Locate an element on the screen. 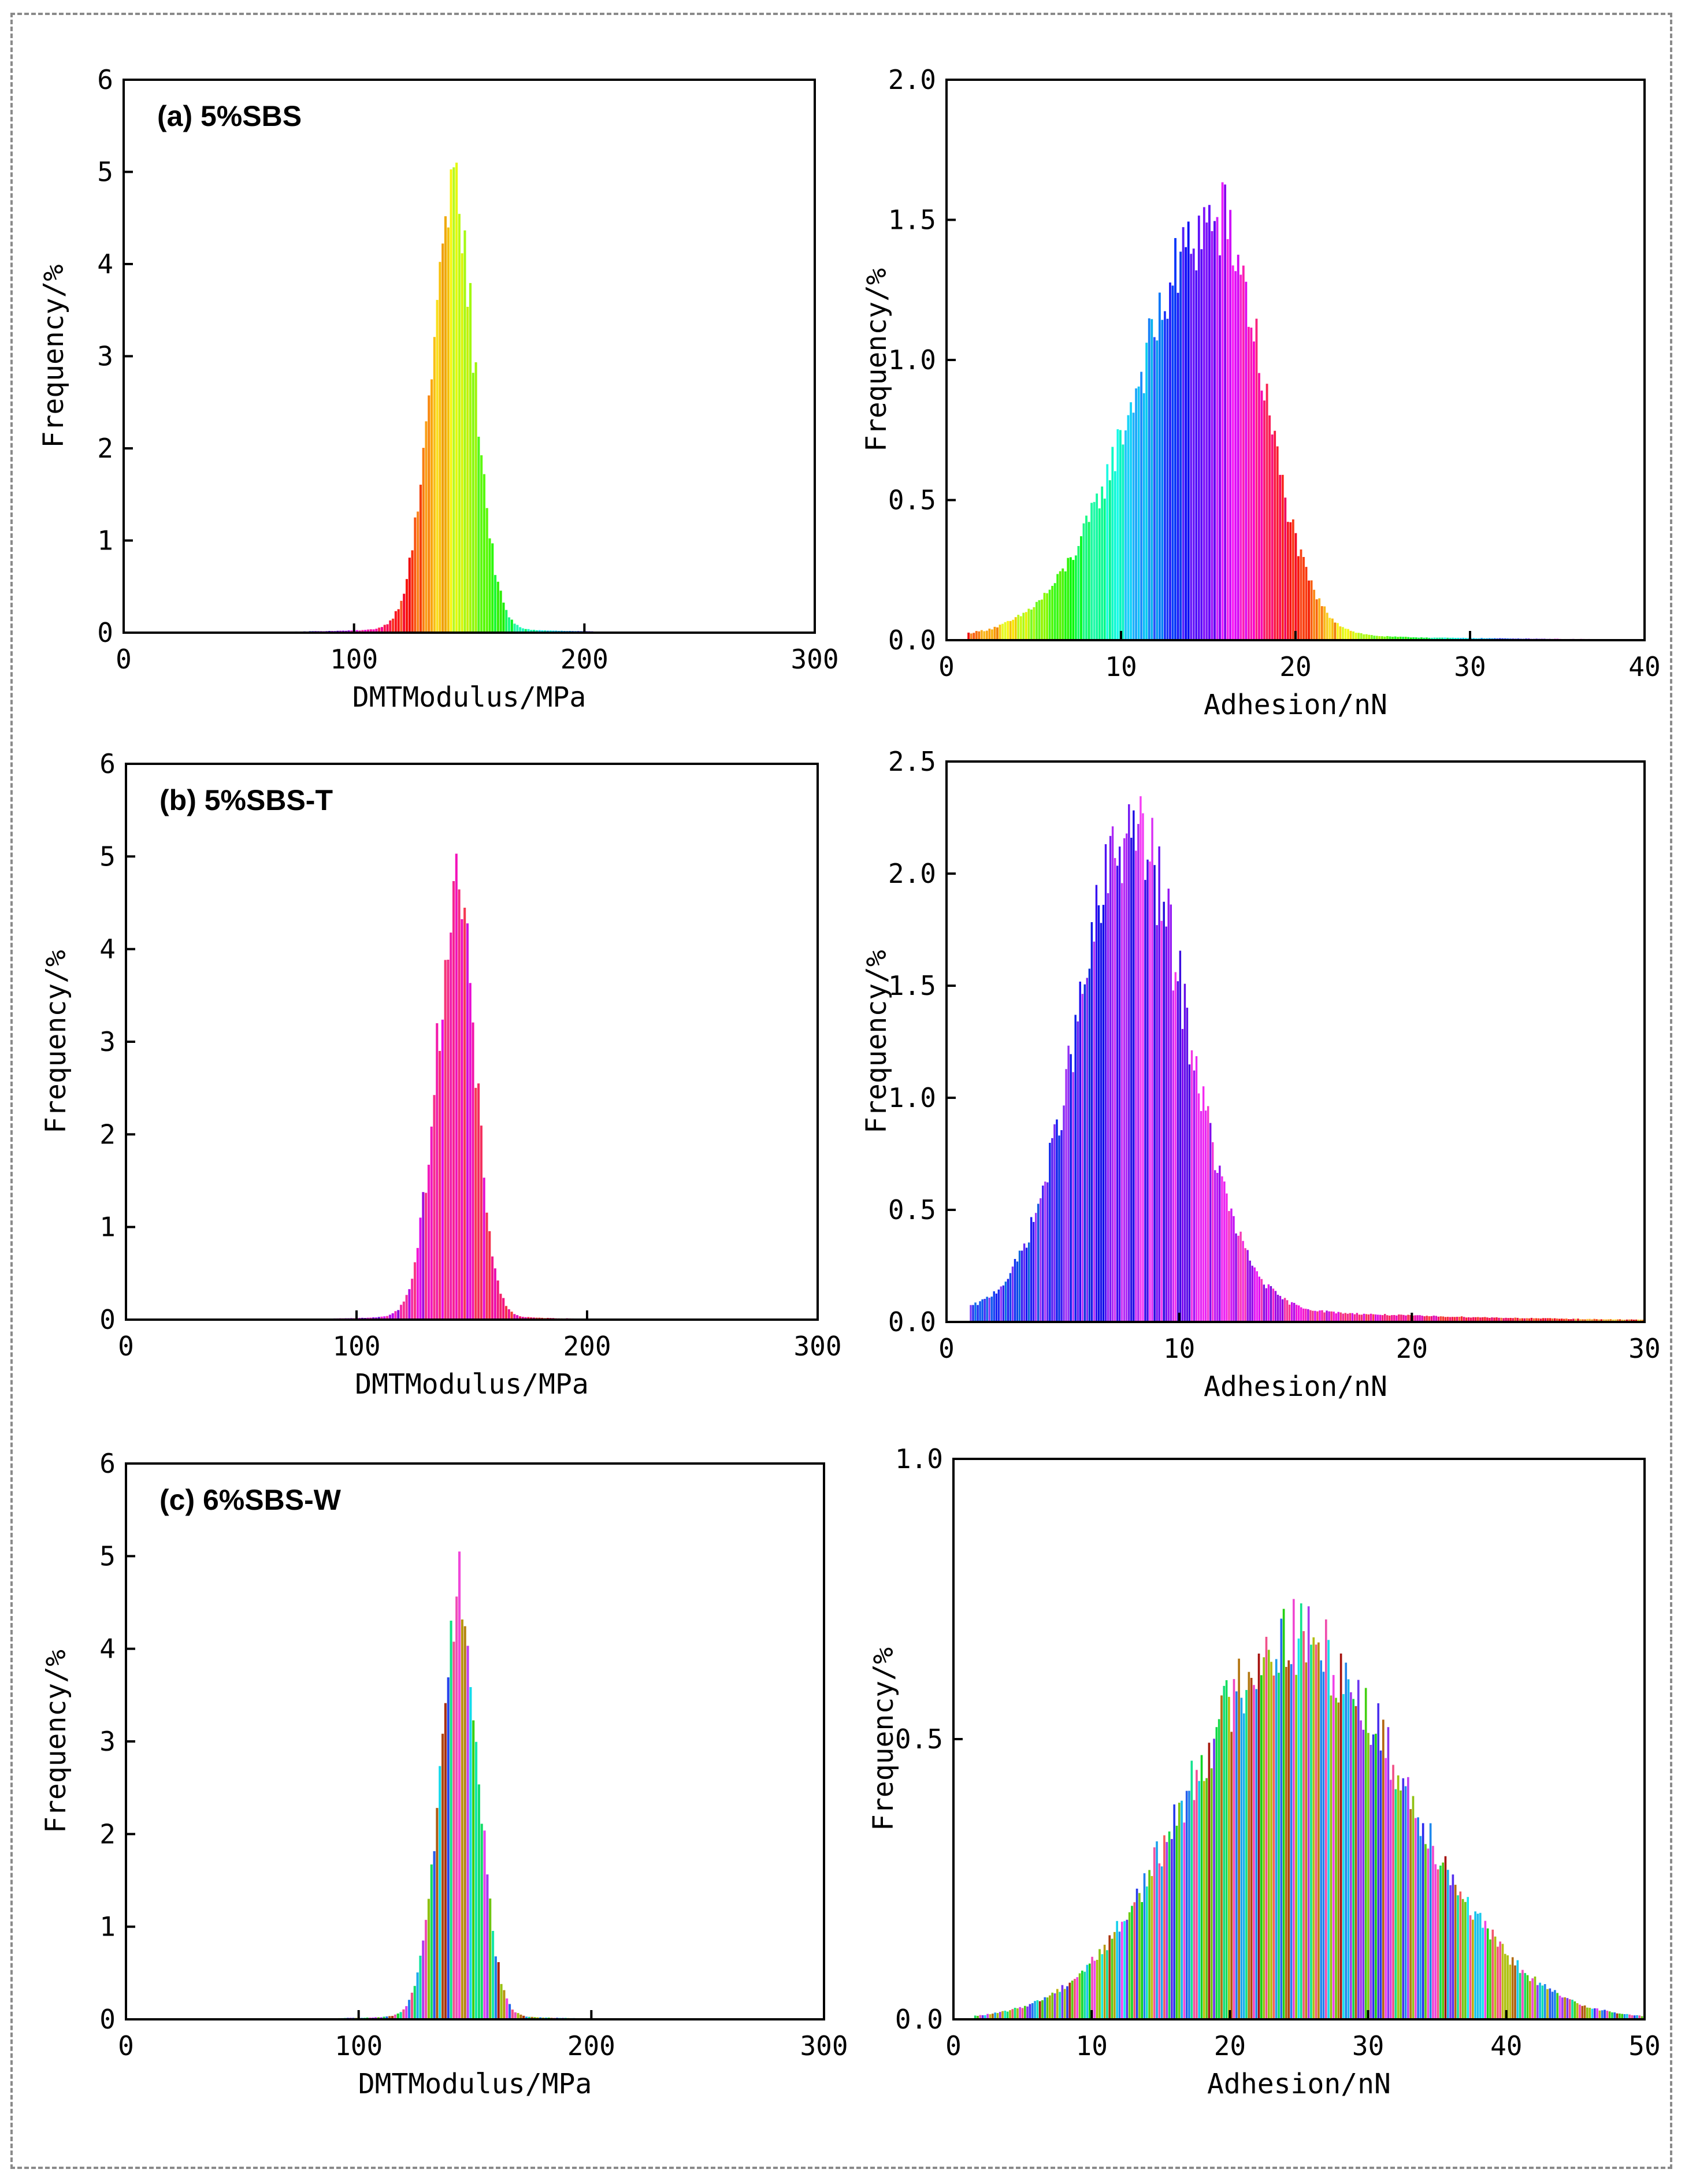  ytick-label-b-modulus-6: 6 is located at coordinates (107, 763).